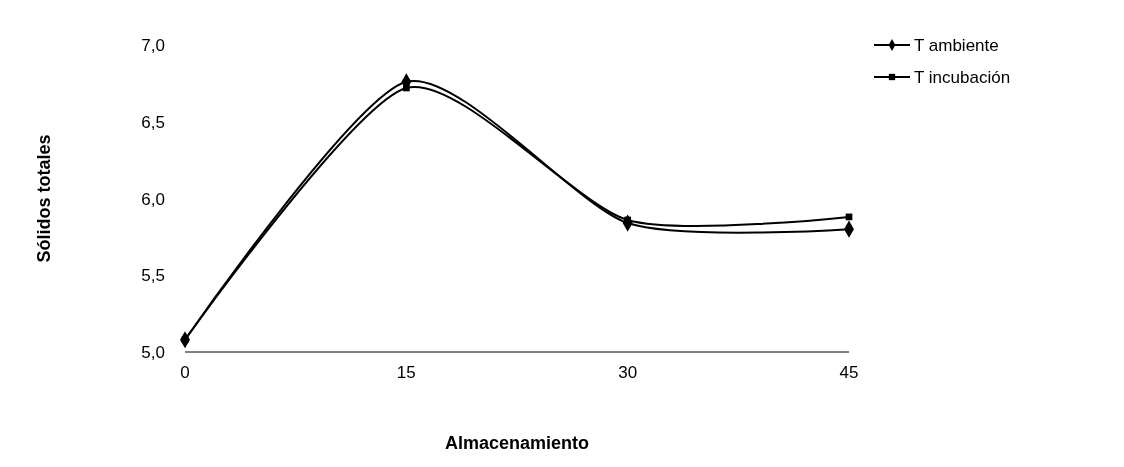 Image resolution: width=1124 pixels, height=467 pixels. Describe the element at coordinates (153, 45) in the screenshot. I see `y-tick-label: 7,0` at that location.